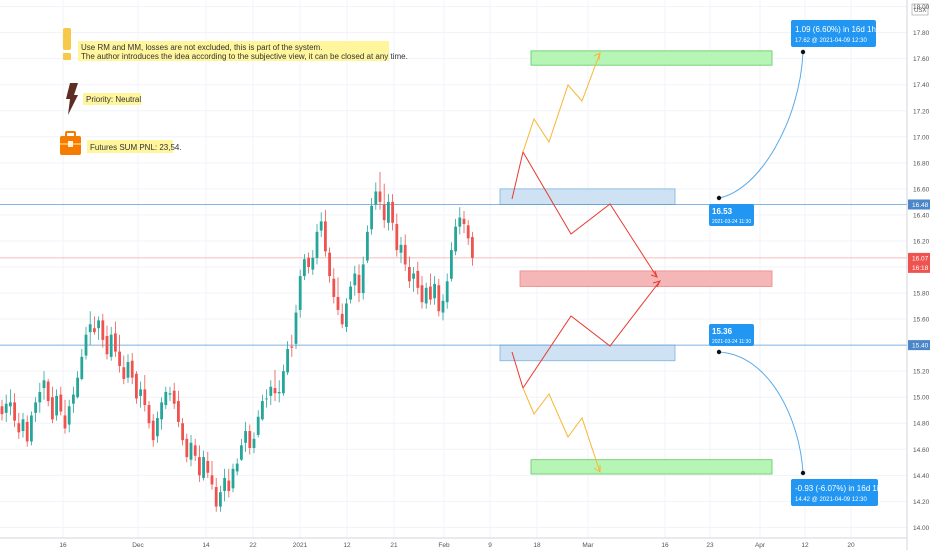 The height and width of the screenshot is (555, 932). Describe the element at coordinates (919, 345) in the screenshot. I see `level-price-label: 15.40` at that location.